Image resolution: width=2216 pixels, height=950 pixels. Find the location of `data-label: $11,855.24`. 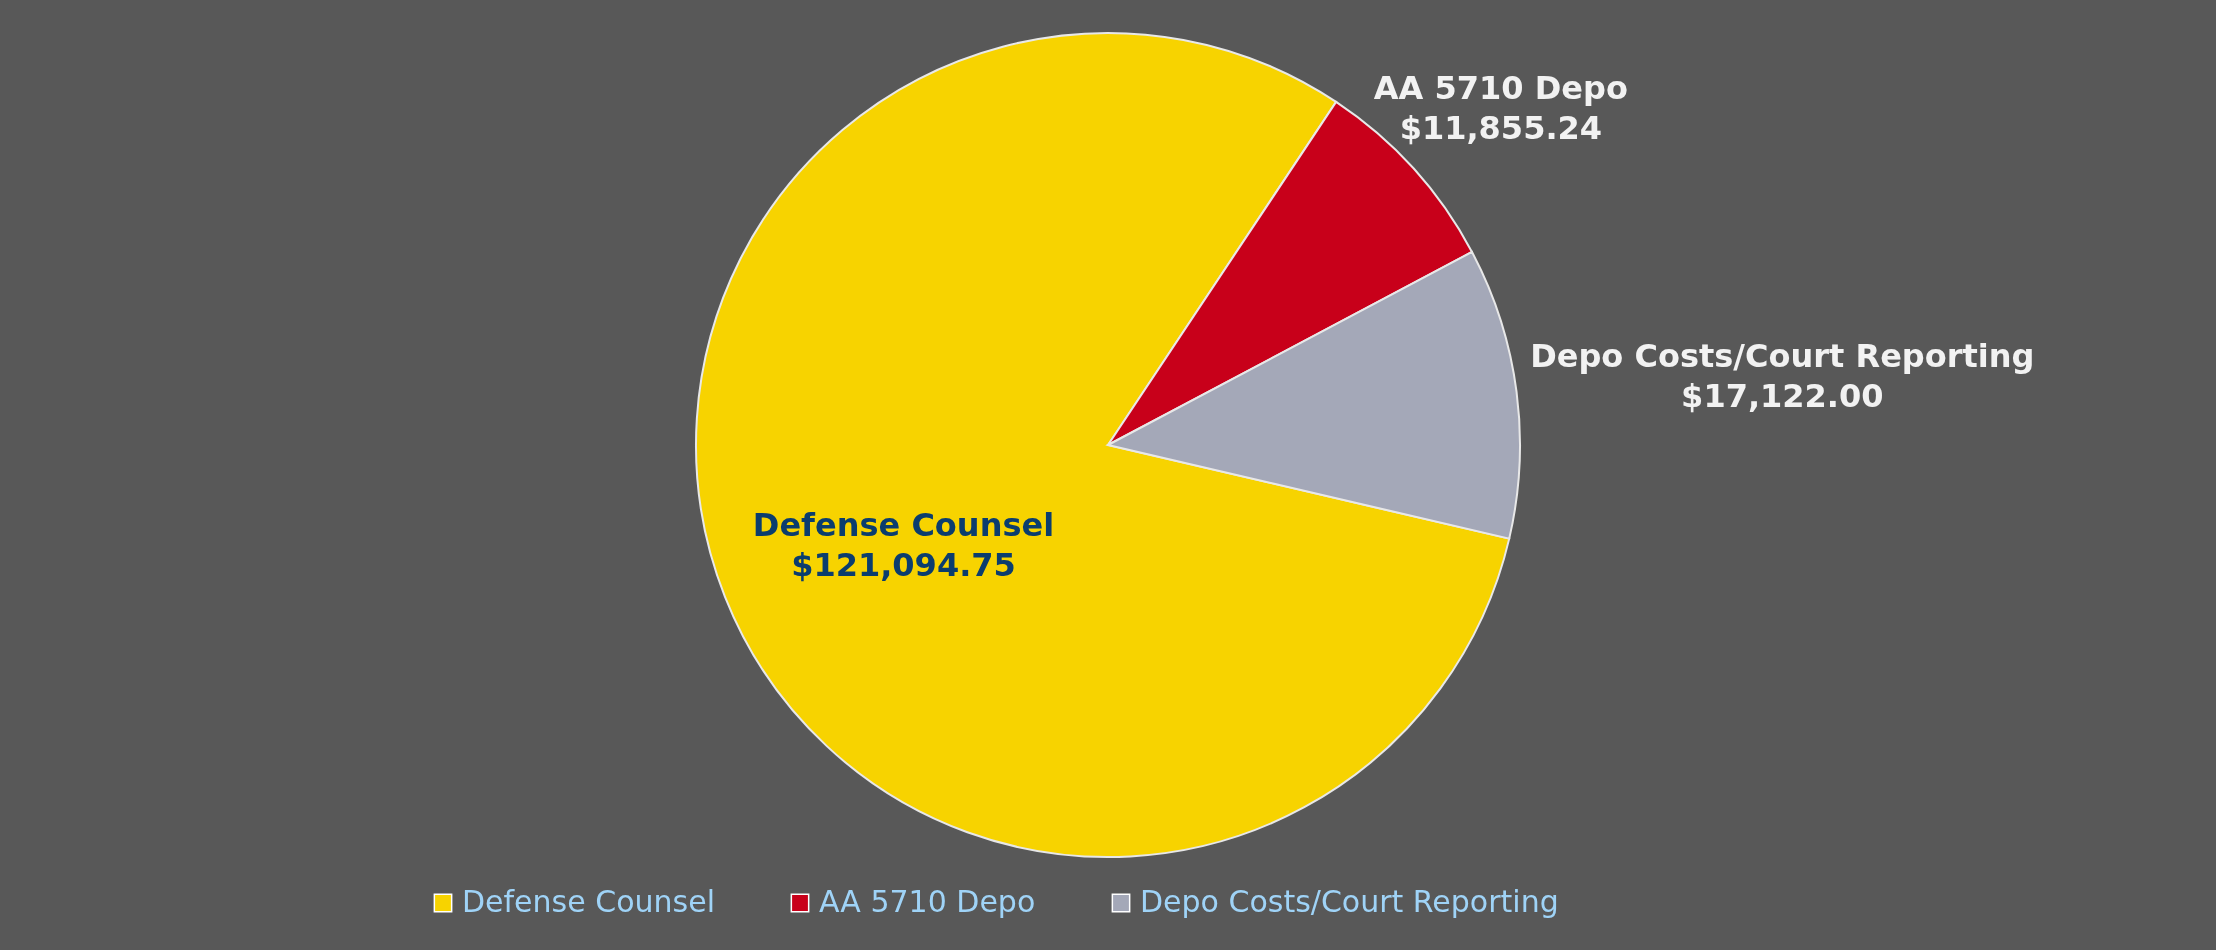

data-label: $11,855.24 is located at coordinates (1501, 128).